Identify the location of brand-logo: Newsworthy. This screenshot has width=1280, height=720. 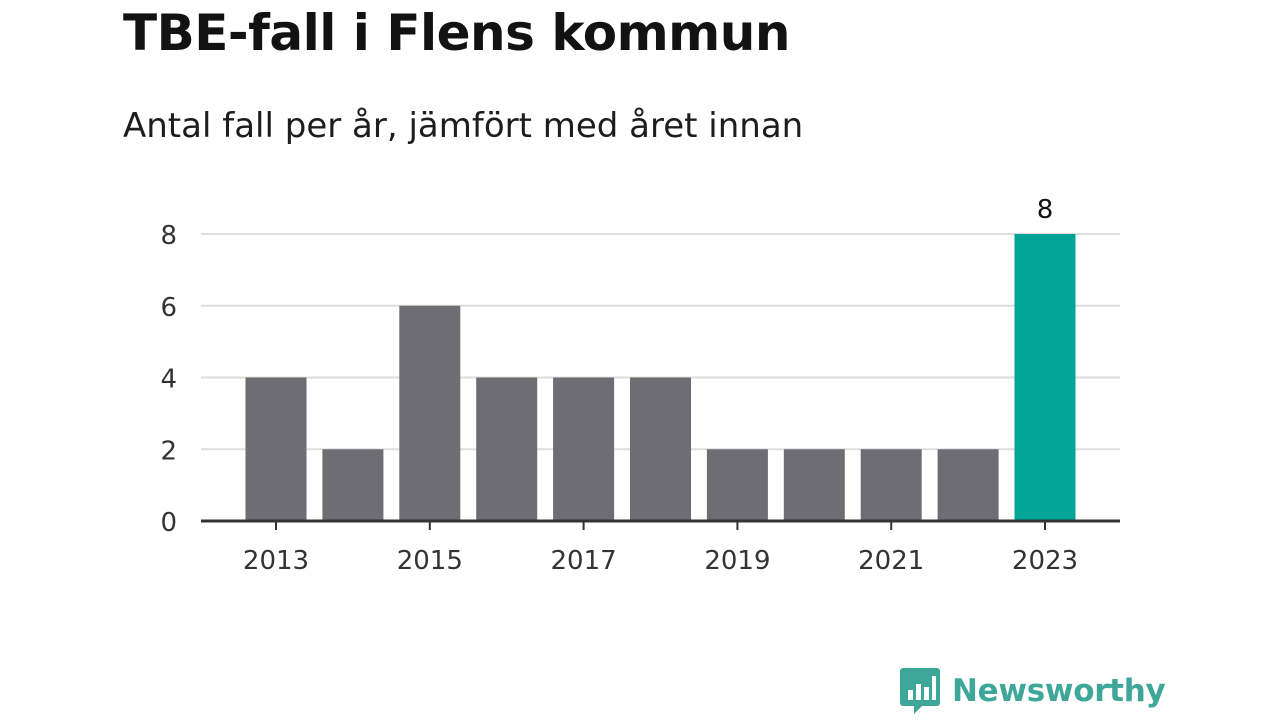
(1033, 691).